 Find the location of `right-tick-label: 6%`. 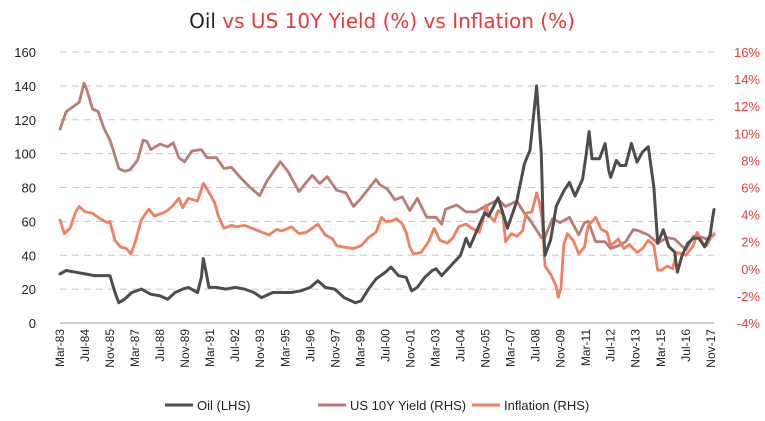

right-tick-label: 6% is located at coordinates (750, 188).